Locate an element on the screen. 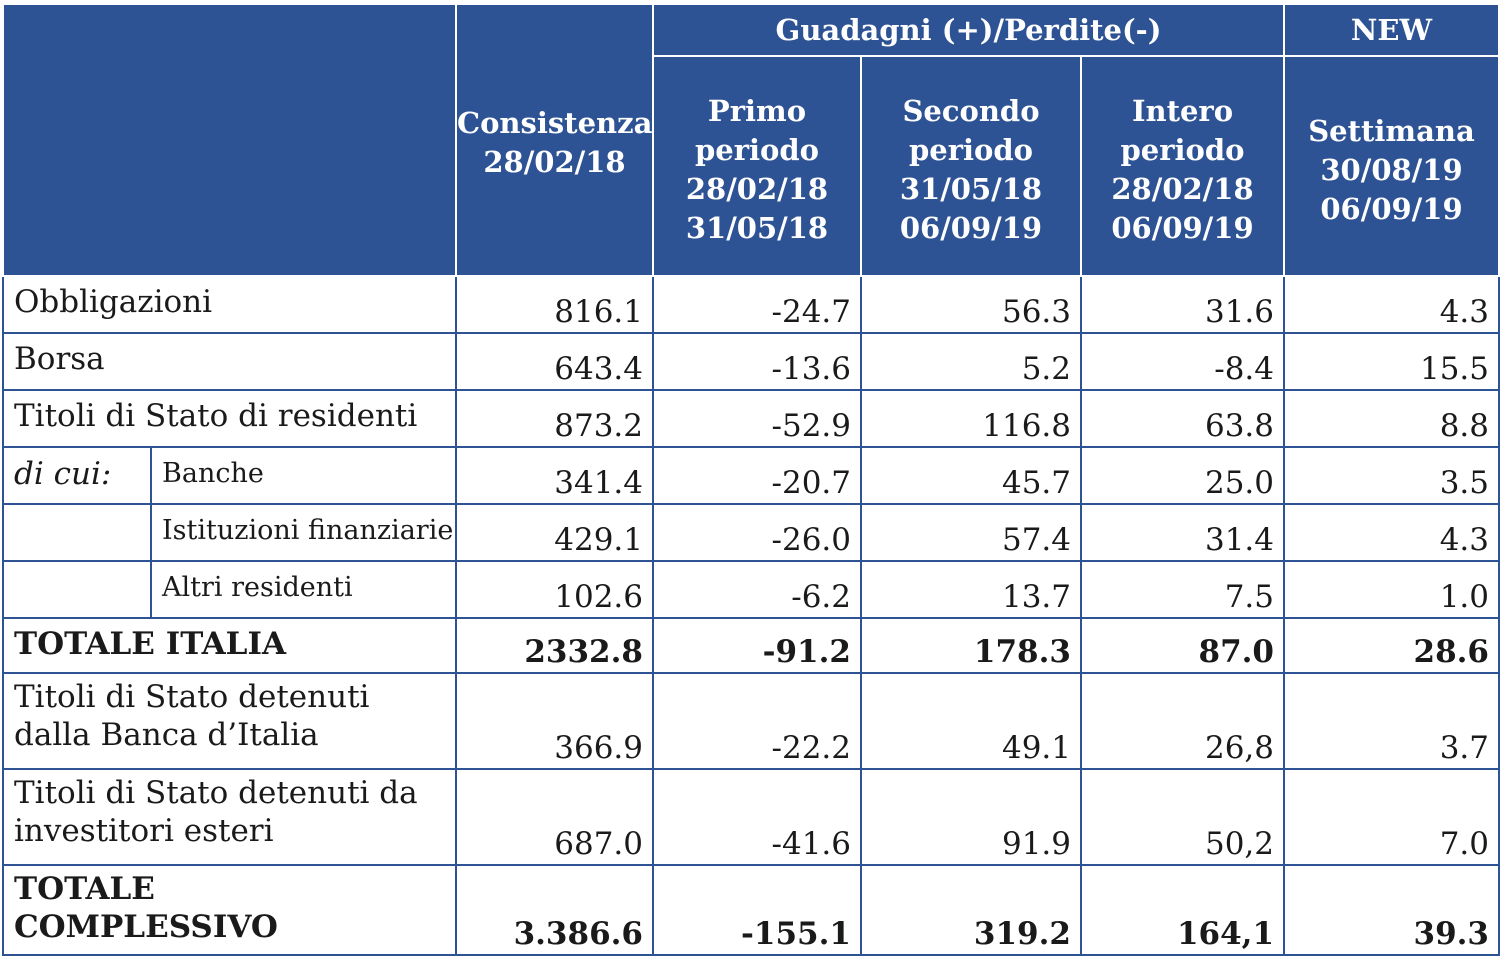 The image size is (1500, 963). row-label: TOTALE COMPLESSIVO is located at coordinates (229, 910).